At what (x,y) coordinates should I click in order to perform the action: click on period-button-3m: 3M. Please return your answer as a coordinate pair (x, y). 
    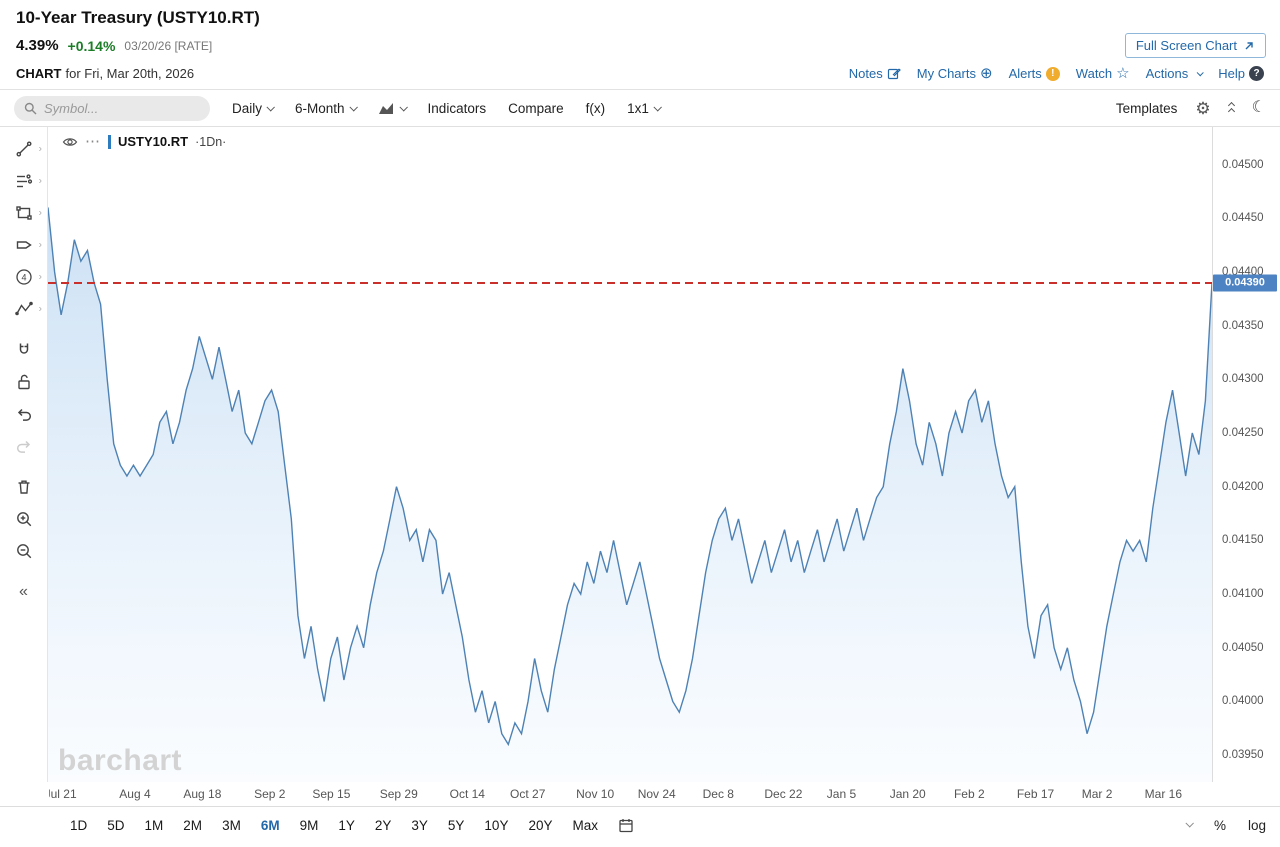
    Looking at the image, I should click on (231, 825).